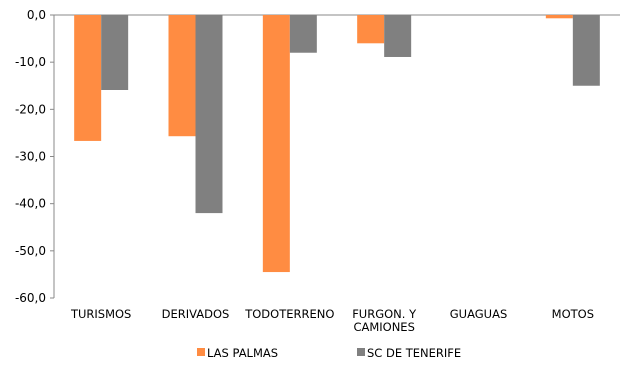 This screenshot has width=620, height=367. I want to click on x-category-label: CAMIONES, so click(383, 327).